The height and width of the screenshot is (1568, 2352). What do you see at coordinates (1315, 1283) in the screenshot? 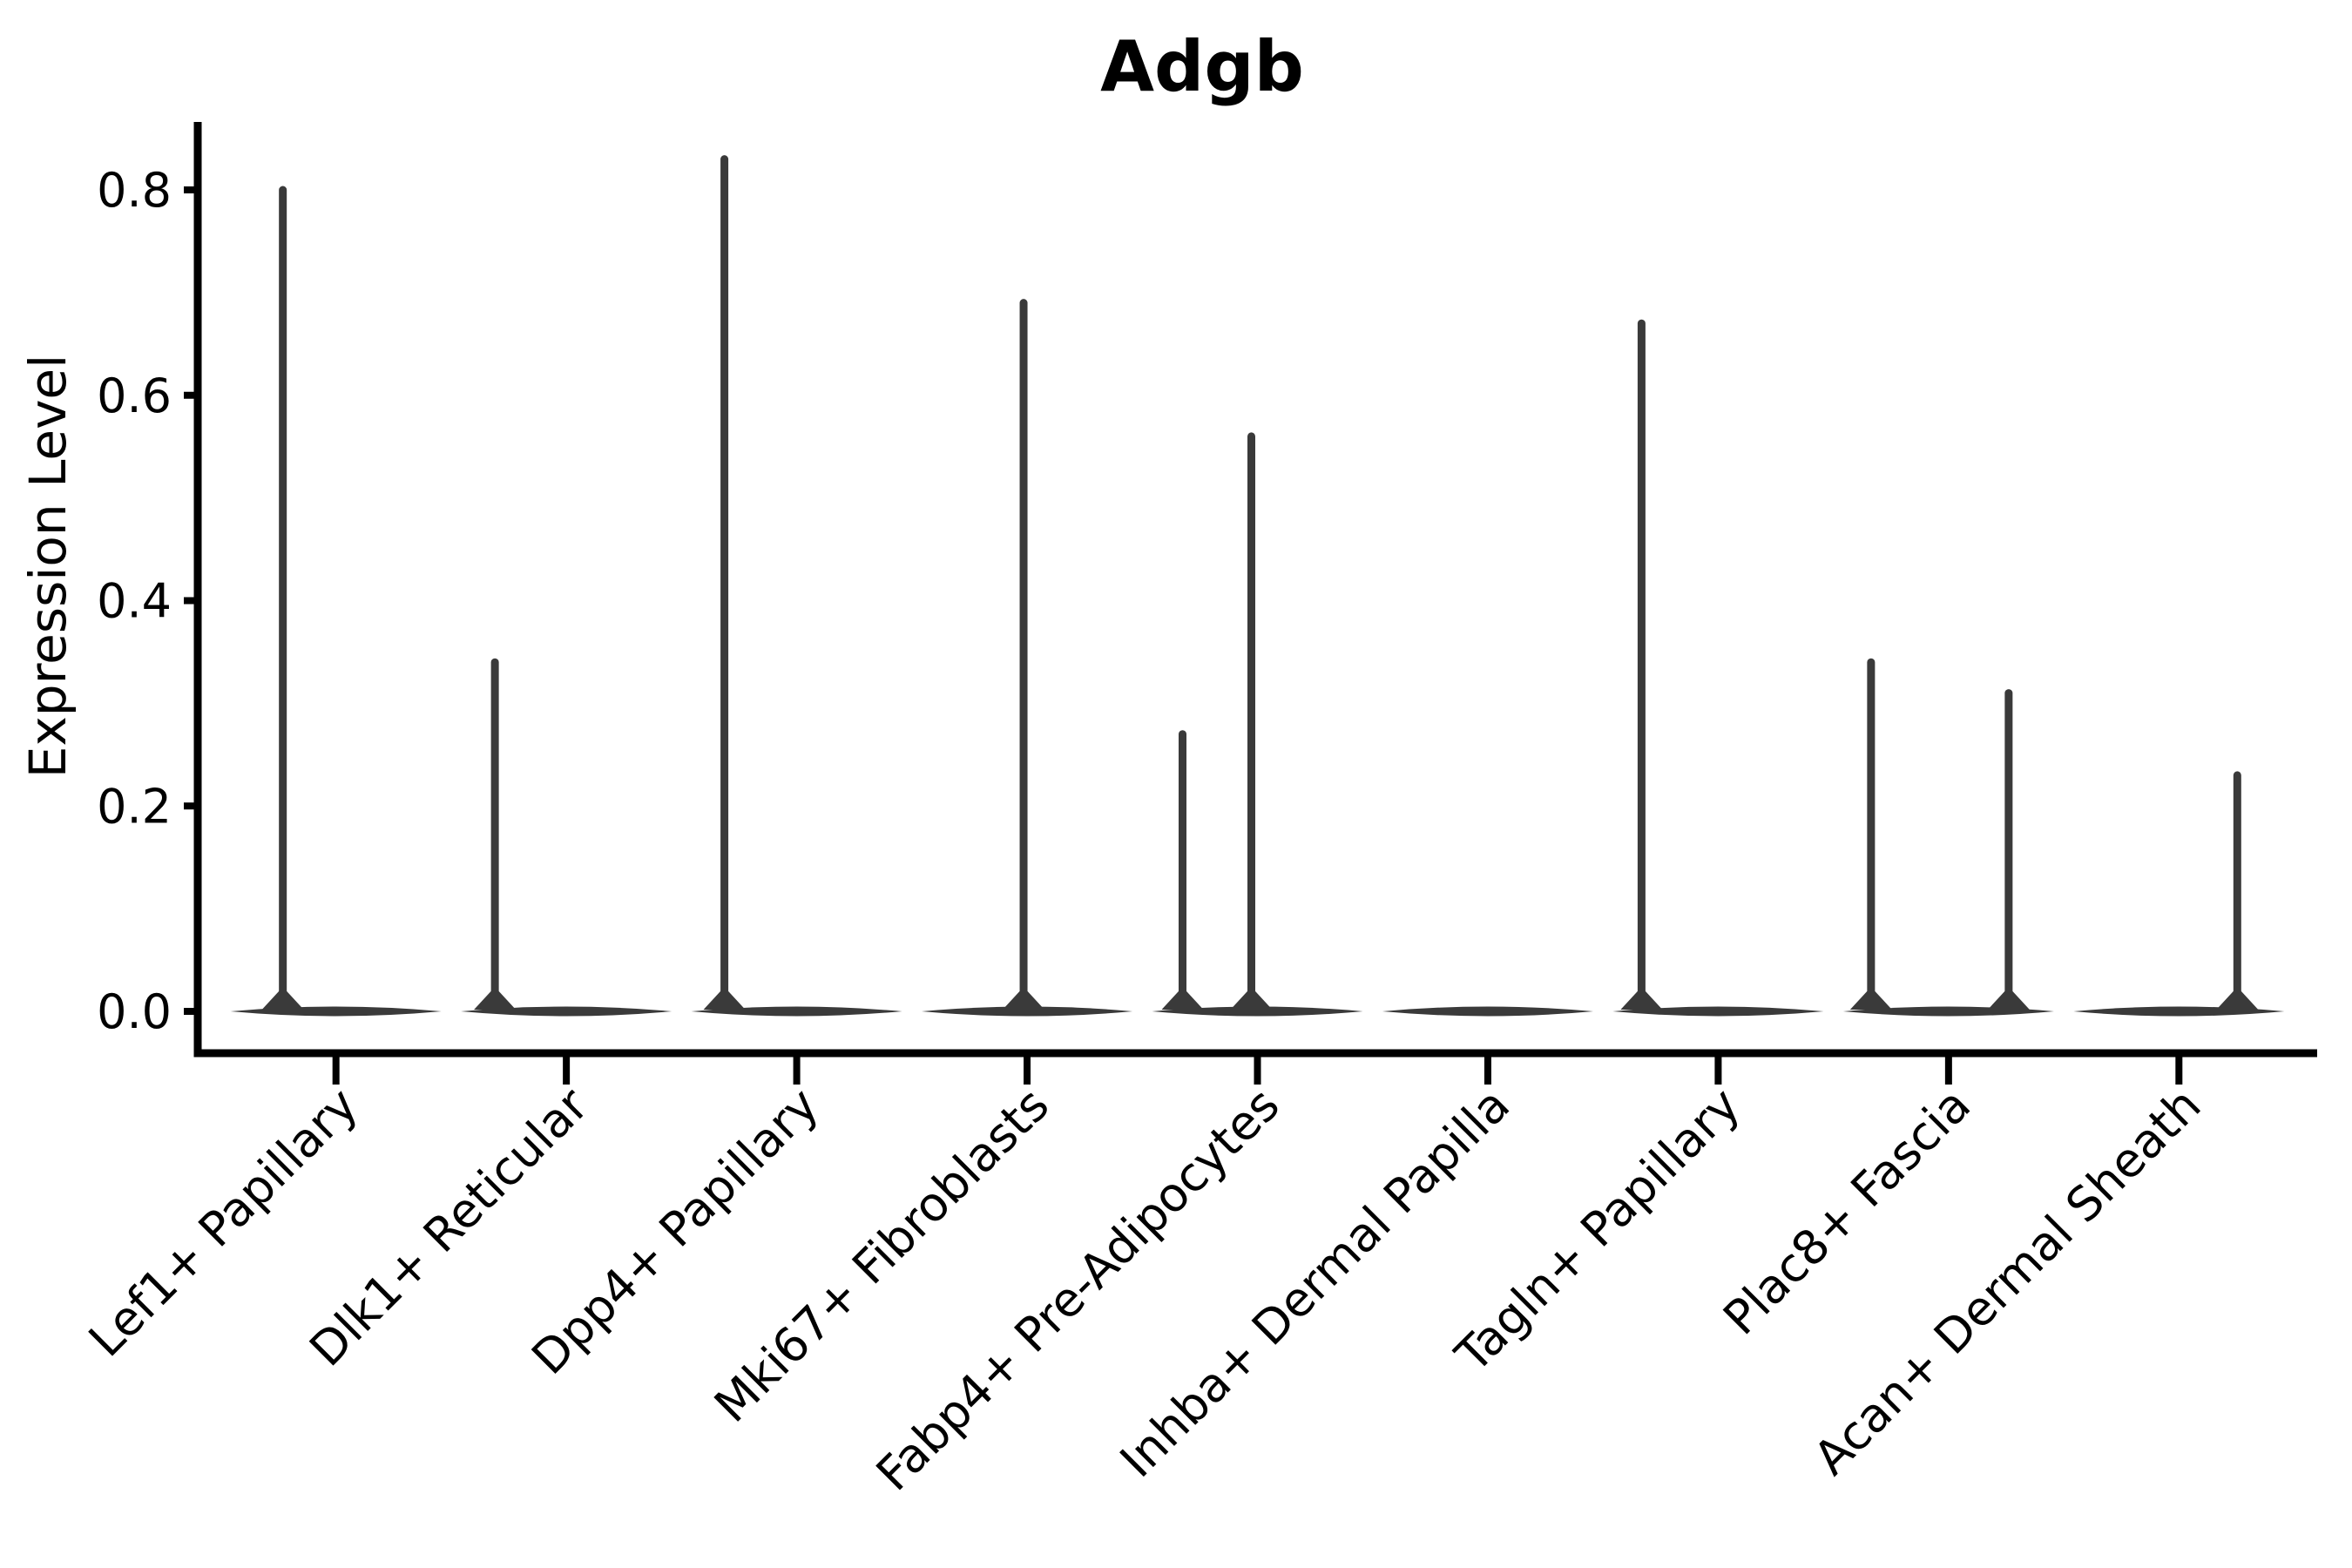
I see `x-tick-label: Inhba+ Dermal Papilla` at bounding box center [1315, 1283].